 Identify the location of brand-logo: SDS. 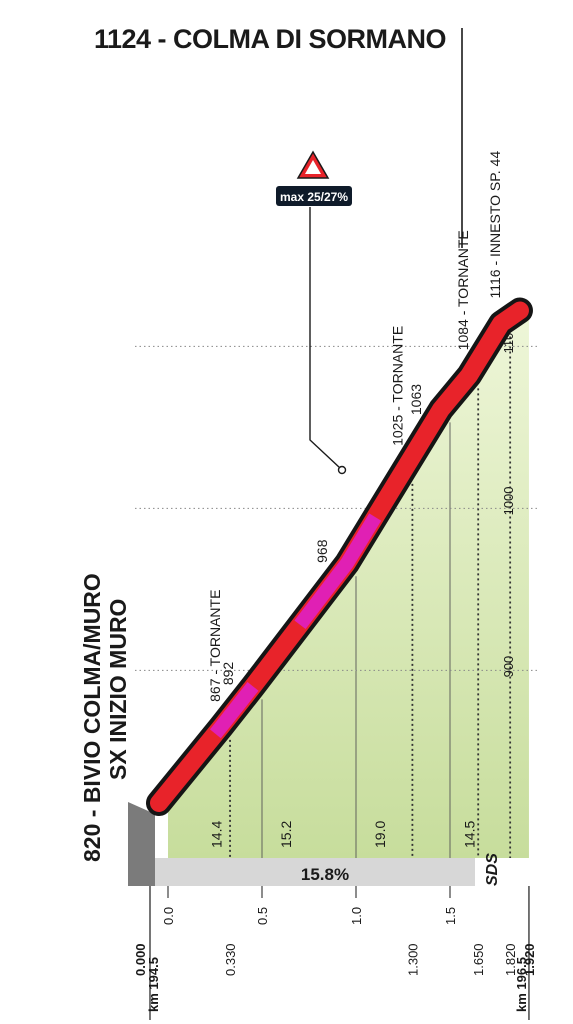
(492, 869).